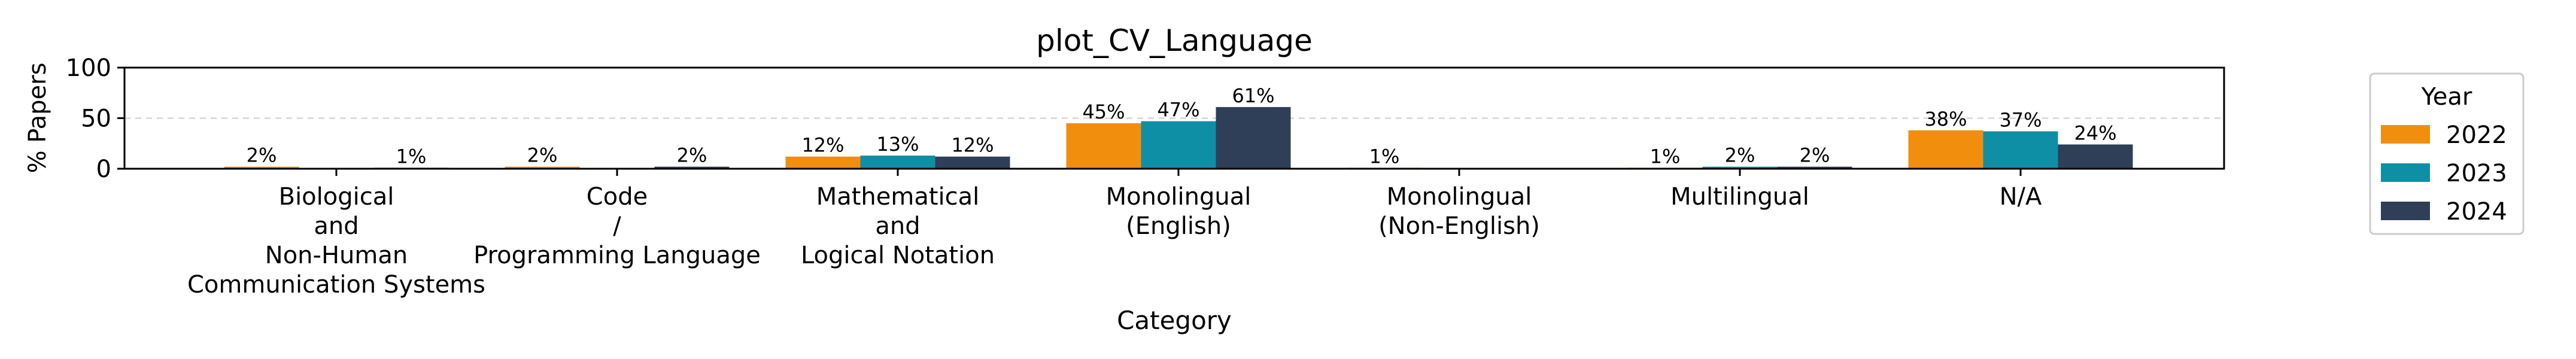  I want to click on legend-title: Year, so click(2446, 97).